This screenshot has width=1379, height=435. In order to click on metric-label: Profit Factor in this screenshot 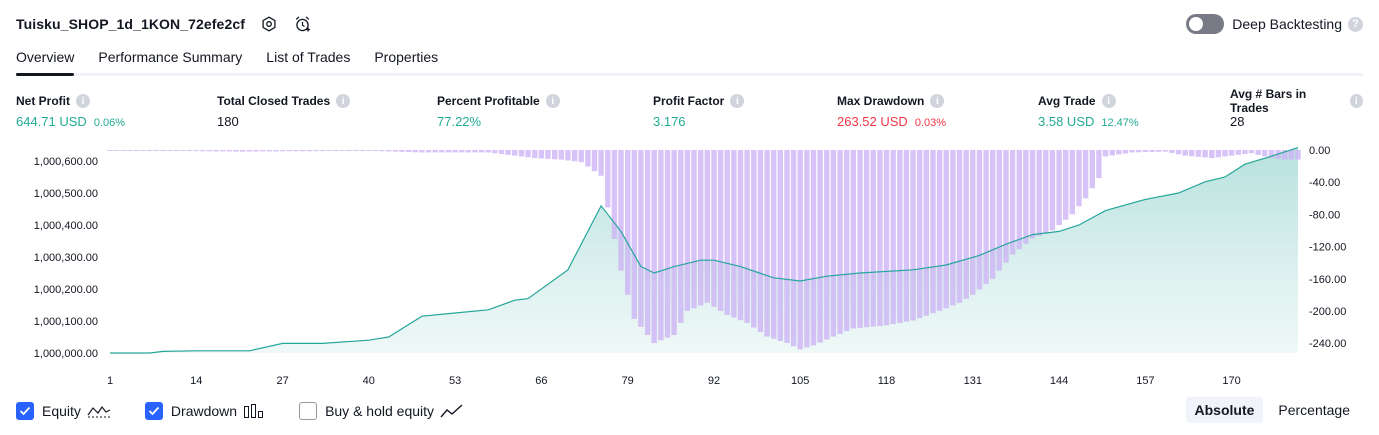, I will do `click(689, 101)`.